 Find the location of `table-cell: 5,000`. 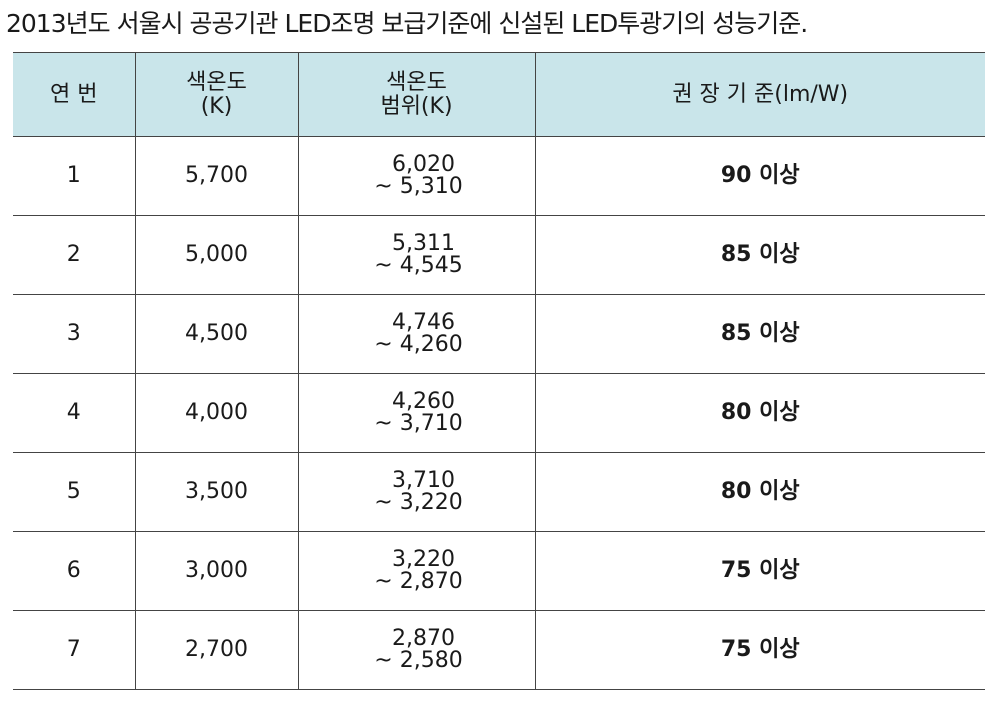

table-cell: 5,000 is located at coordinates (216, 255).